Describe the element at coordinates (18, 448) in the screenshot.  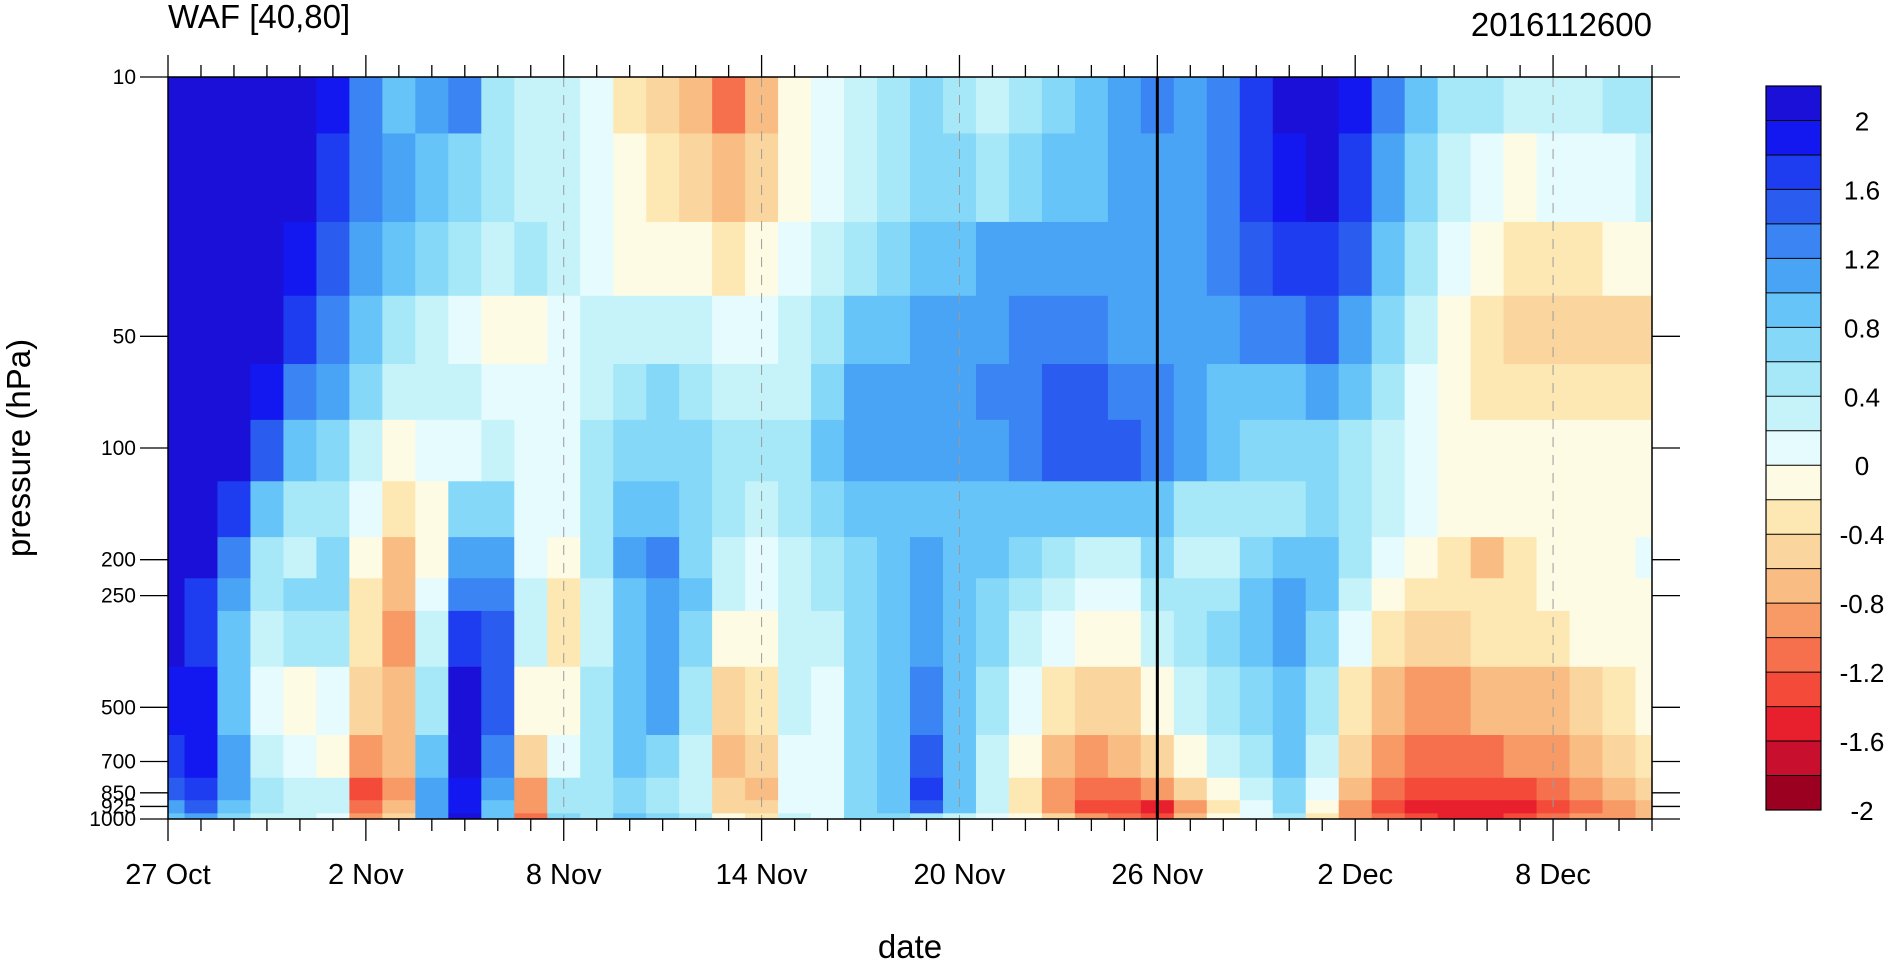
I see `y-axis-label: pressure (hPa)` at that location.